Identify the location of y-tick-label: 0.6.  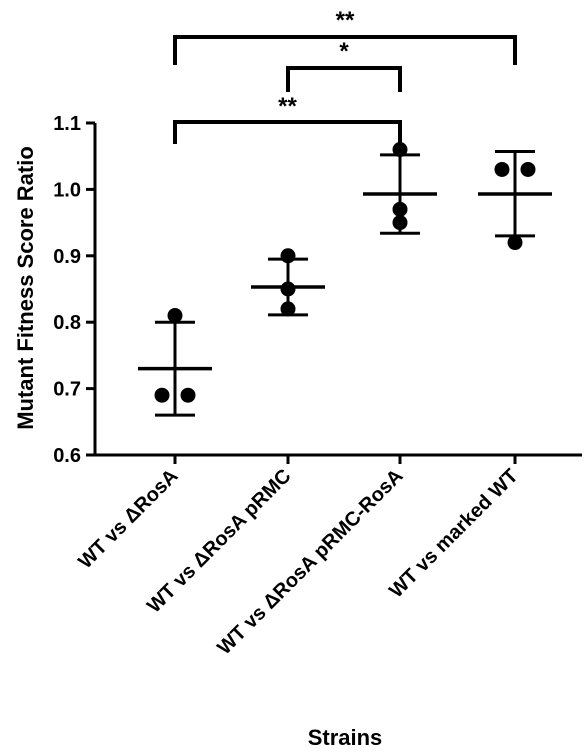
(67, 456).